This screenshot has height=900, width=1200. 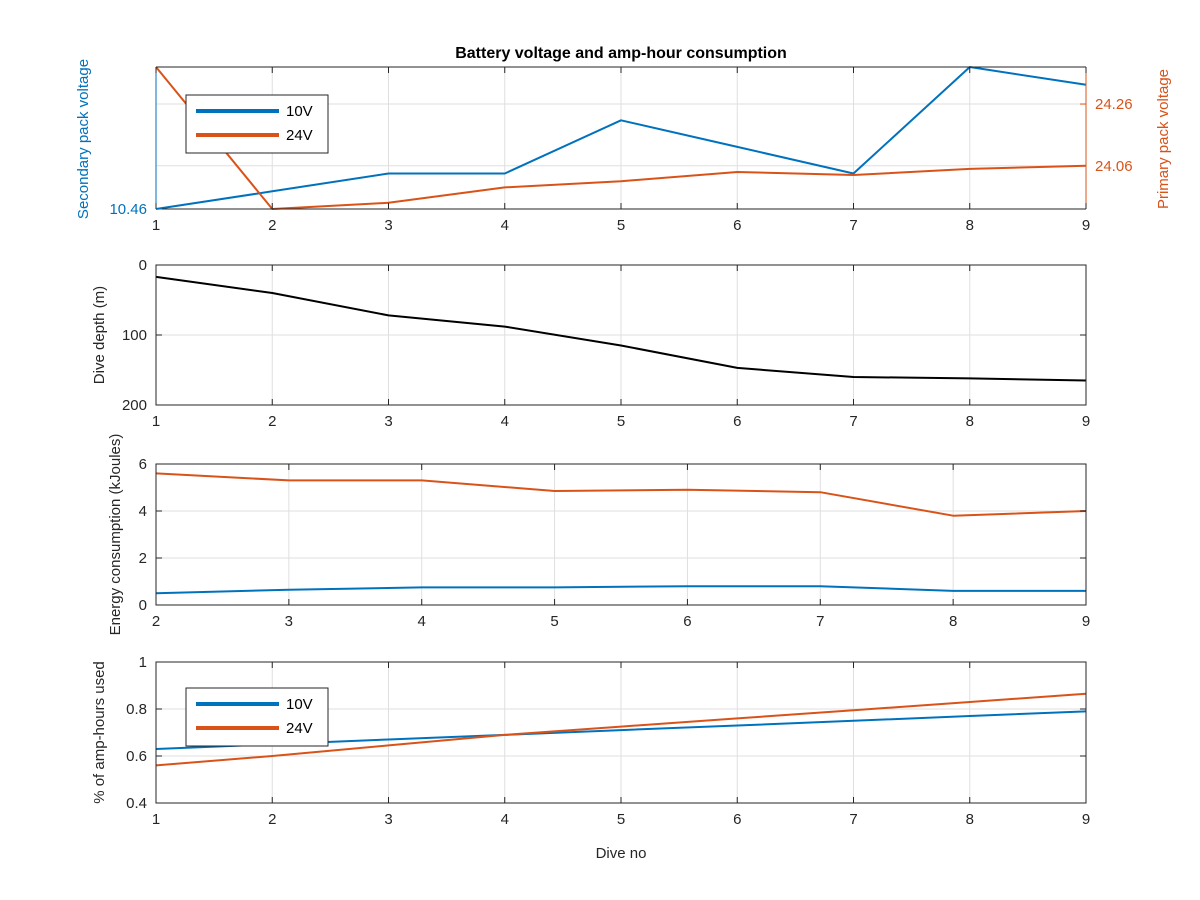 I want to click on plot-area, so click(x=621, y=534).